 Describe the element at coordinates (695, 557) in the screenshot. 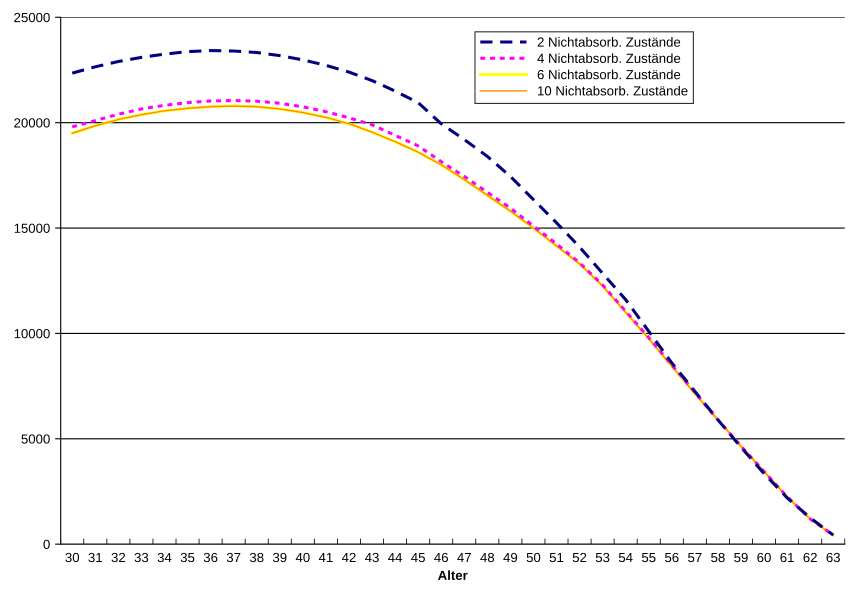

I see `x-tick-label: 57` at that location.